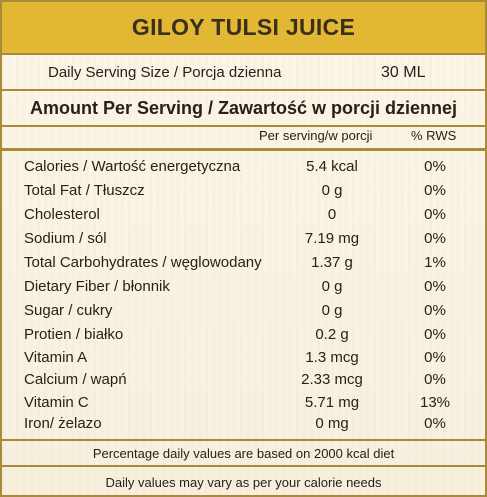 This screenshot has width=487, height=497. Describe the element at coordinates (97, 286) in the screenshot. I see `nutrient-name: Dietary Fiber / błonnik` at that location.